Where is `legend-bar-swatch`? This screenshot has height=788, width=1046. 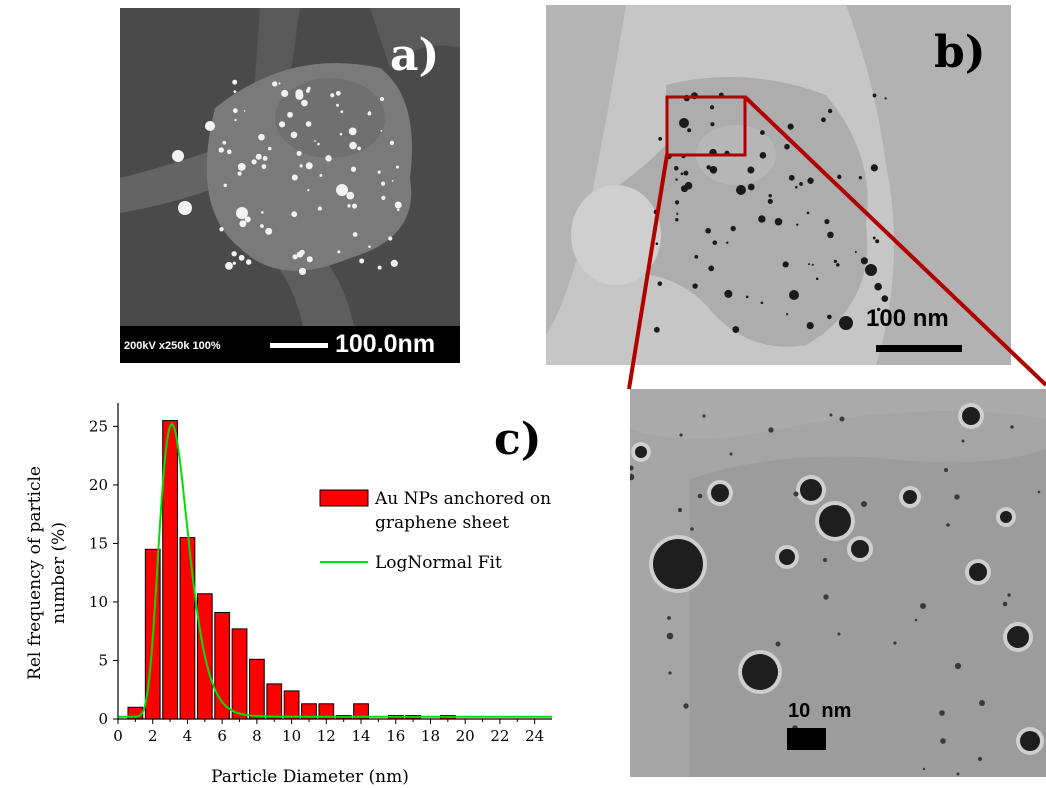
legend-bar-swatch is located at coordinates (344, 498).